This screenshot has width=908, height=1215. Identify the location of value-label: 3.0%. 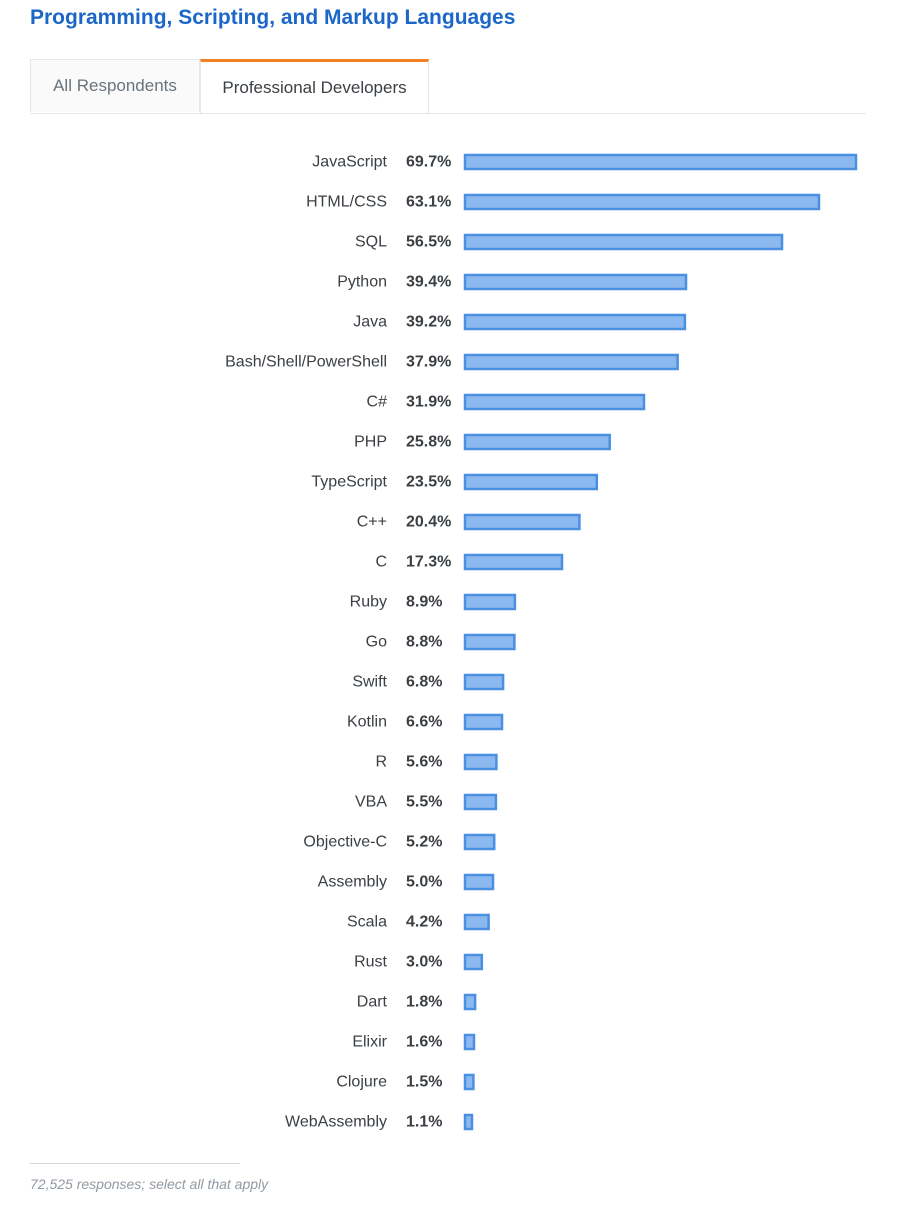
(424, 962).